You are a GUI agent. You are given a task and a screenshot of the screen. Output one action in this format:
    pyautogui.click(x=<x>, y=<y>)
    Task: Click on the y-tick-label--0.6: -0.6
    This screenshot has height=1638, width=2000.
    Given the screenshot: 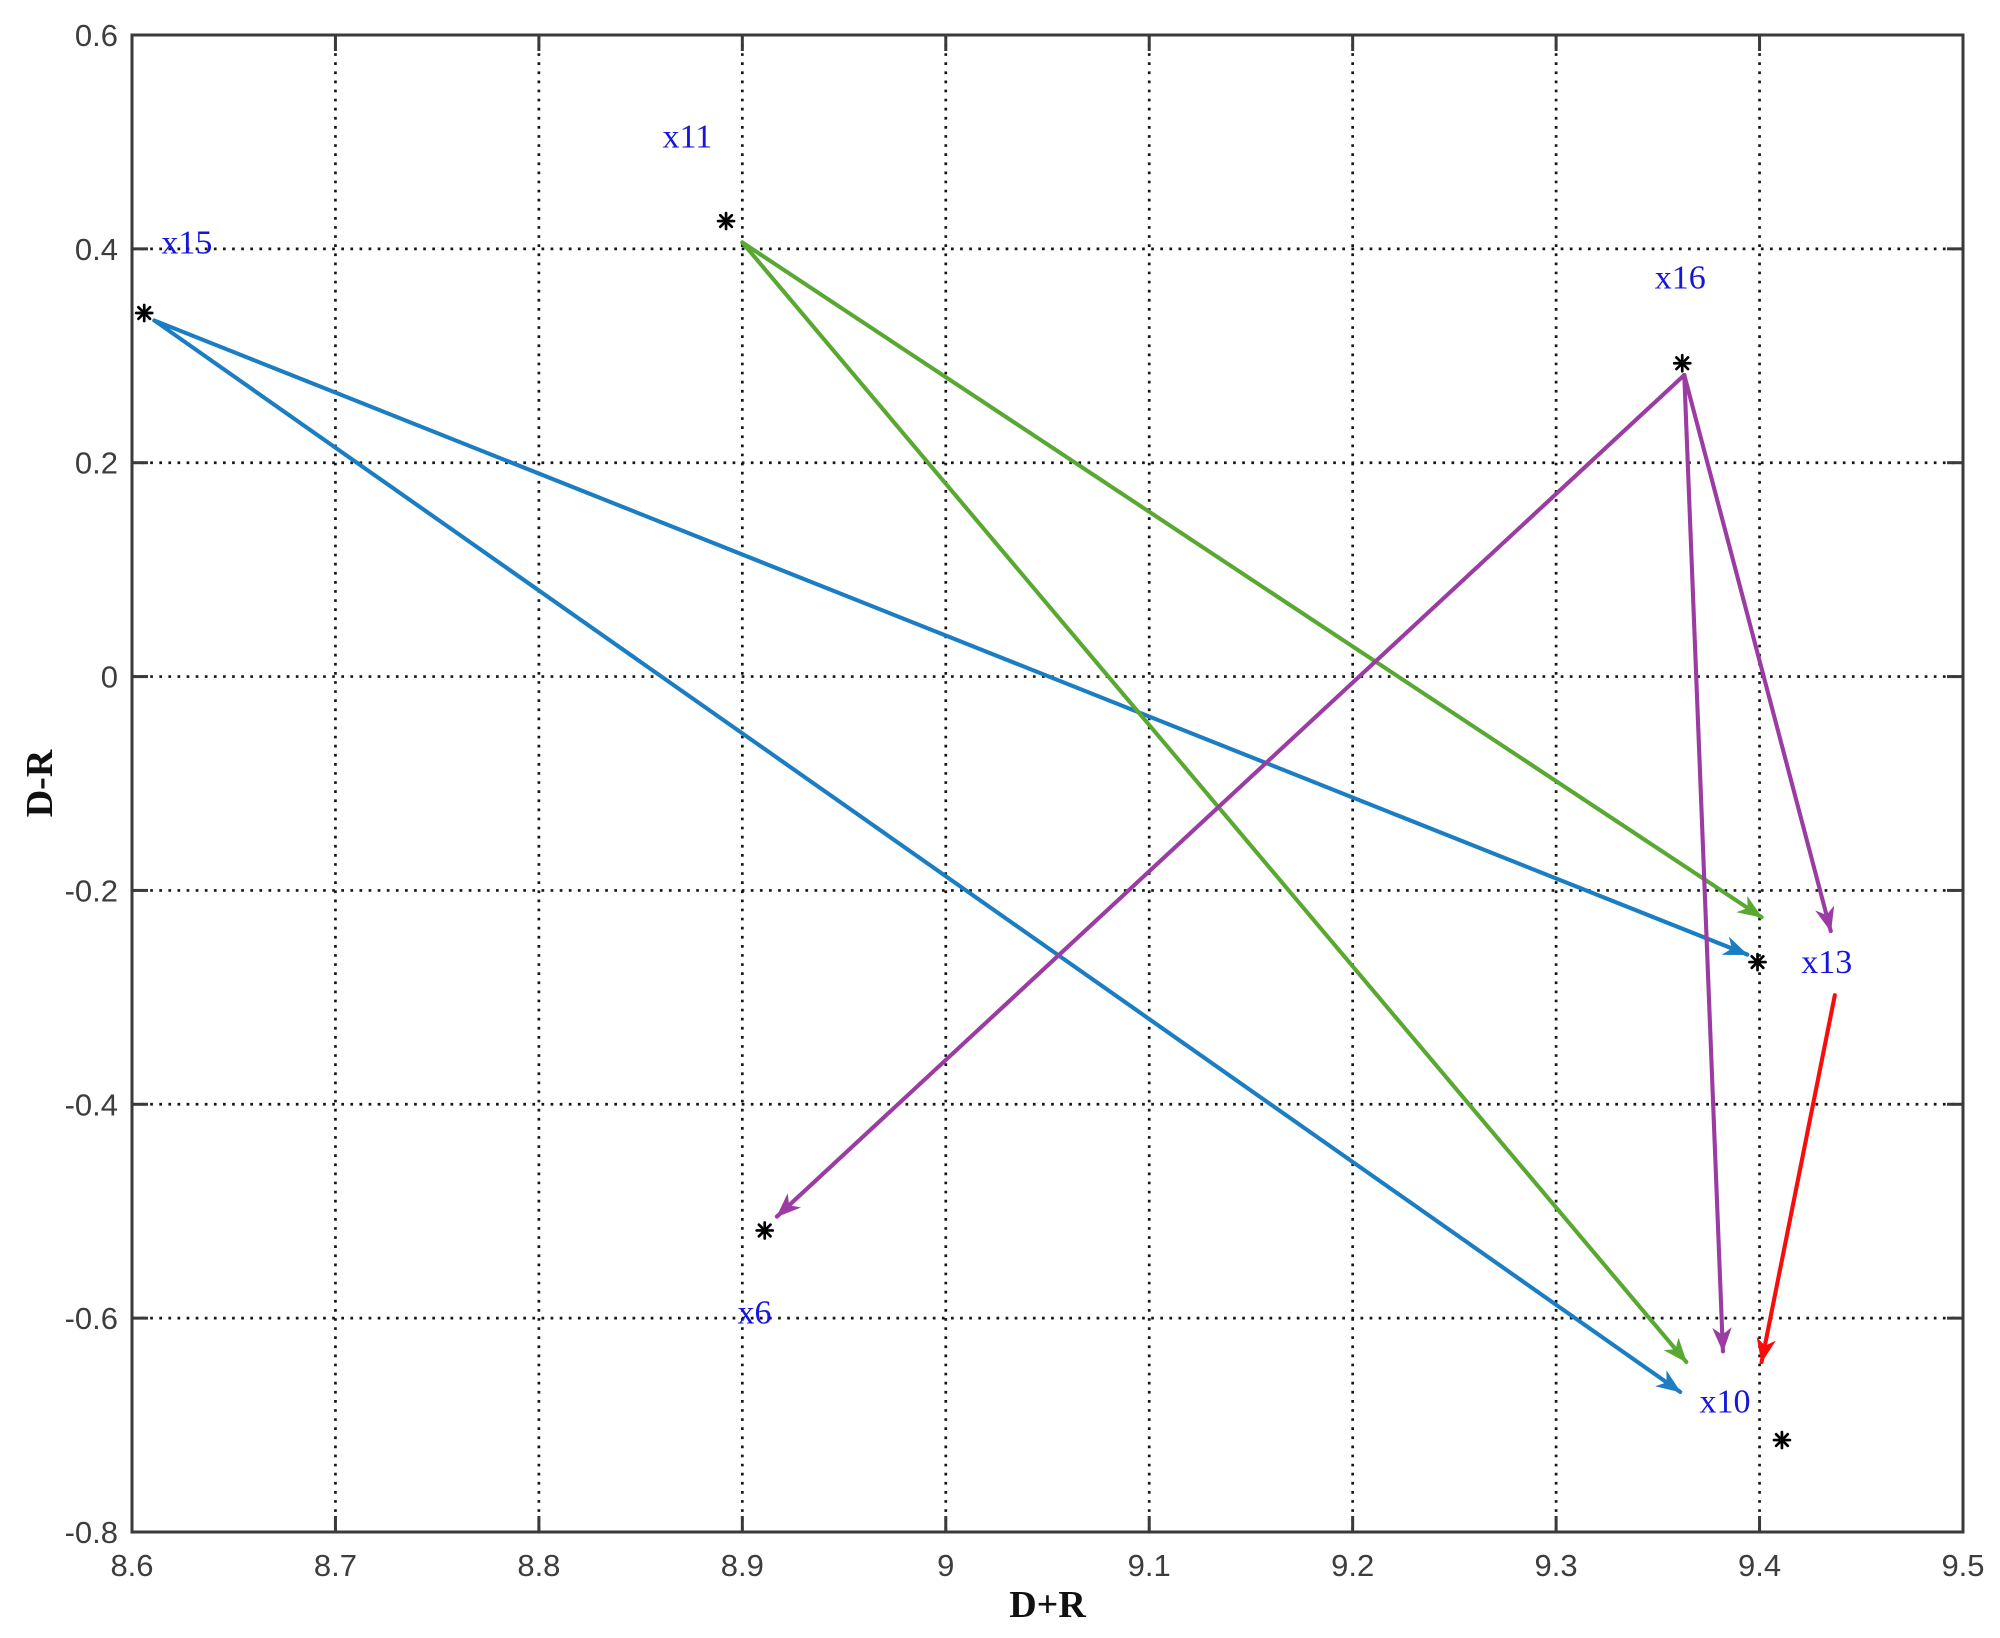 What is the action you would take?
    pyautogui.click(x=91, y=1318)
    